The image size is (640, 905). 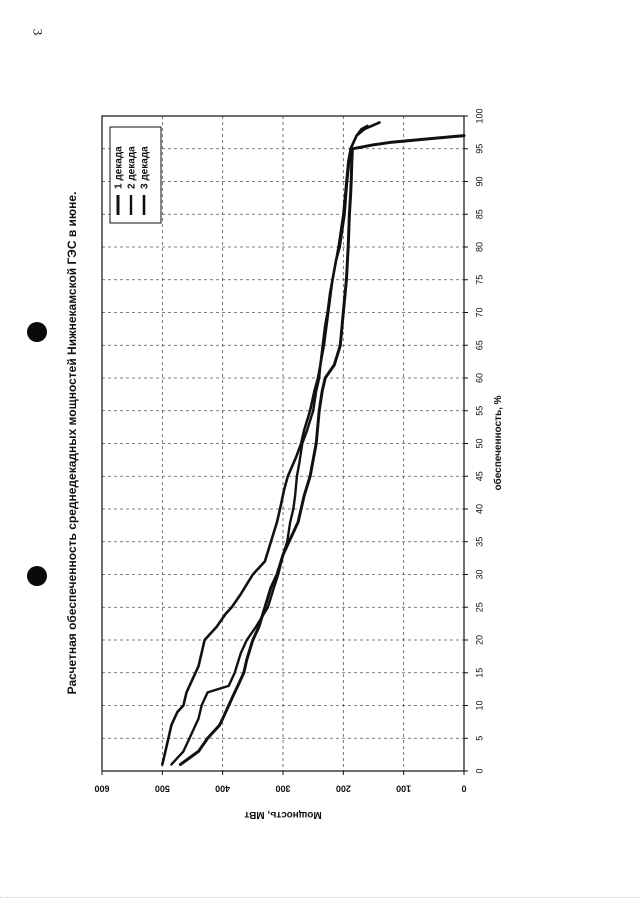 What do you see at coordinates (145, 167) in the screenshot?
I see `legend-label-3: 3 декада` at bounding box center [145, 167].